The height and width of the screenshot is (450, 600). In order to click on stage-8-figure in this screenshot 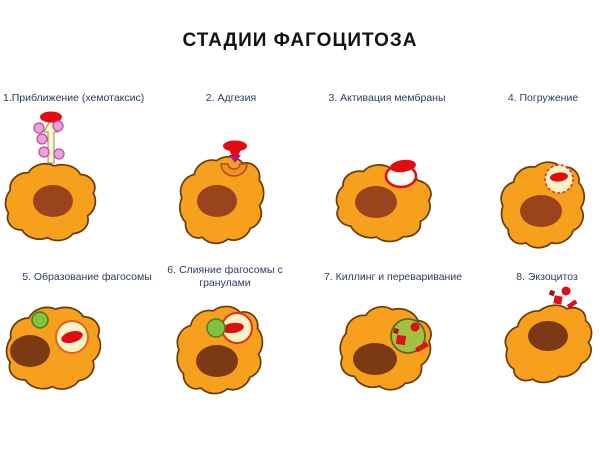, I will do `click(525, 361)`.